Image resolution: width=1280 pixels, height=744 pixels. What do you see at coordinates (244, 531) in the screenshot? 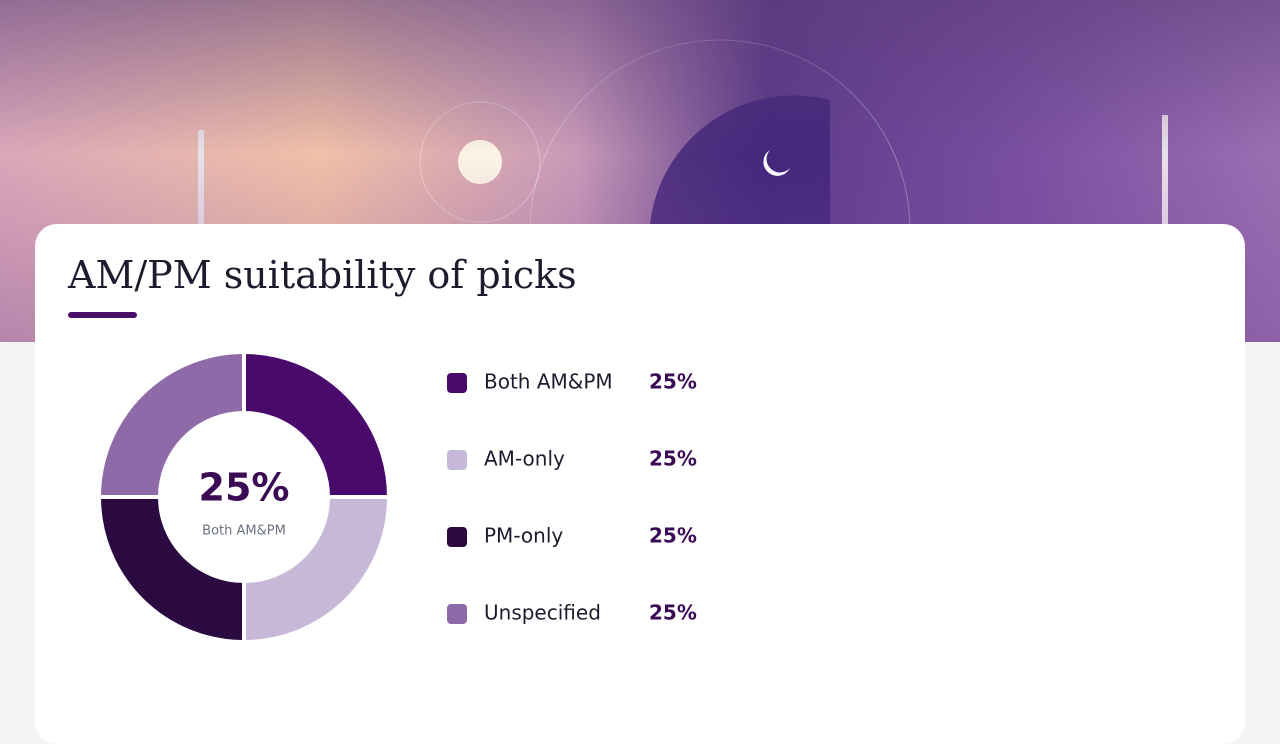
I see `center-label: Both AM&PM` at bounding box center [244, 531].